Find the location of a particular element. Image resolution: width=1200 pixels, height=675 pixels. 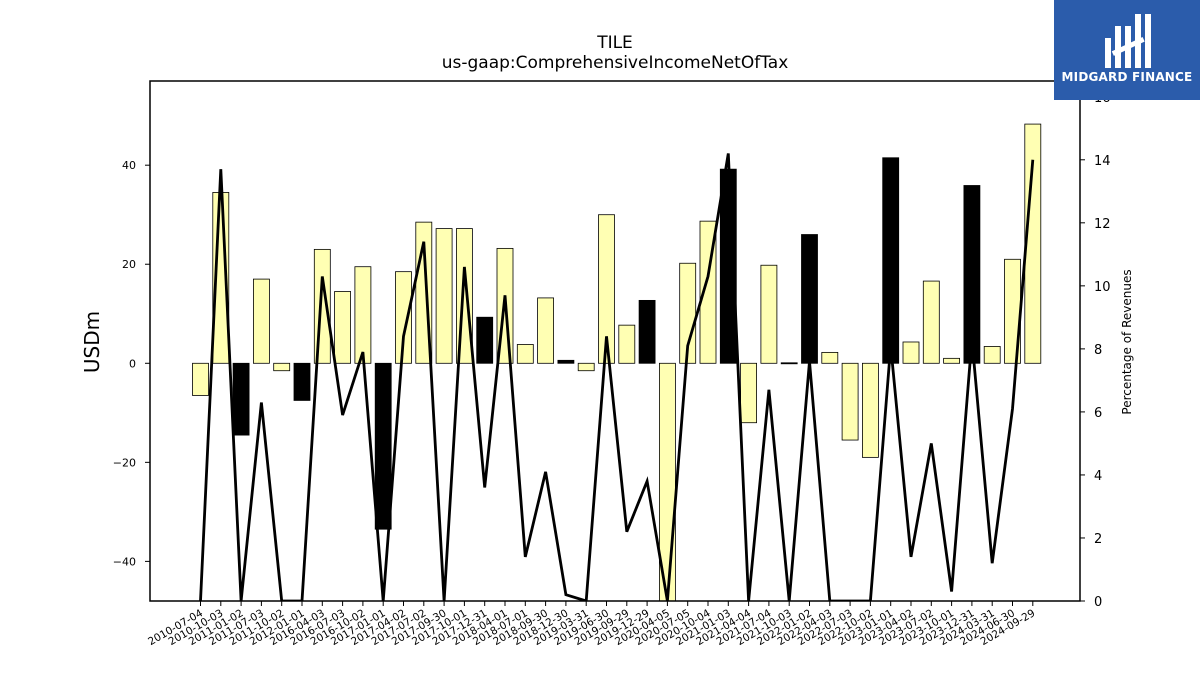

y-tick-label-40: 40 is located at coordinates (129, 165).